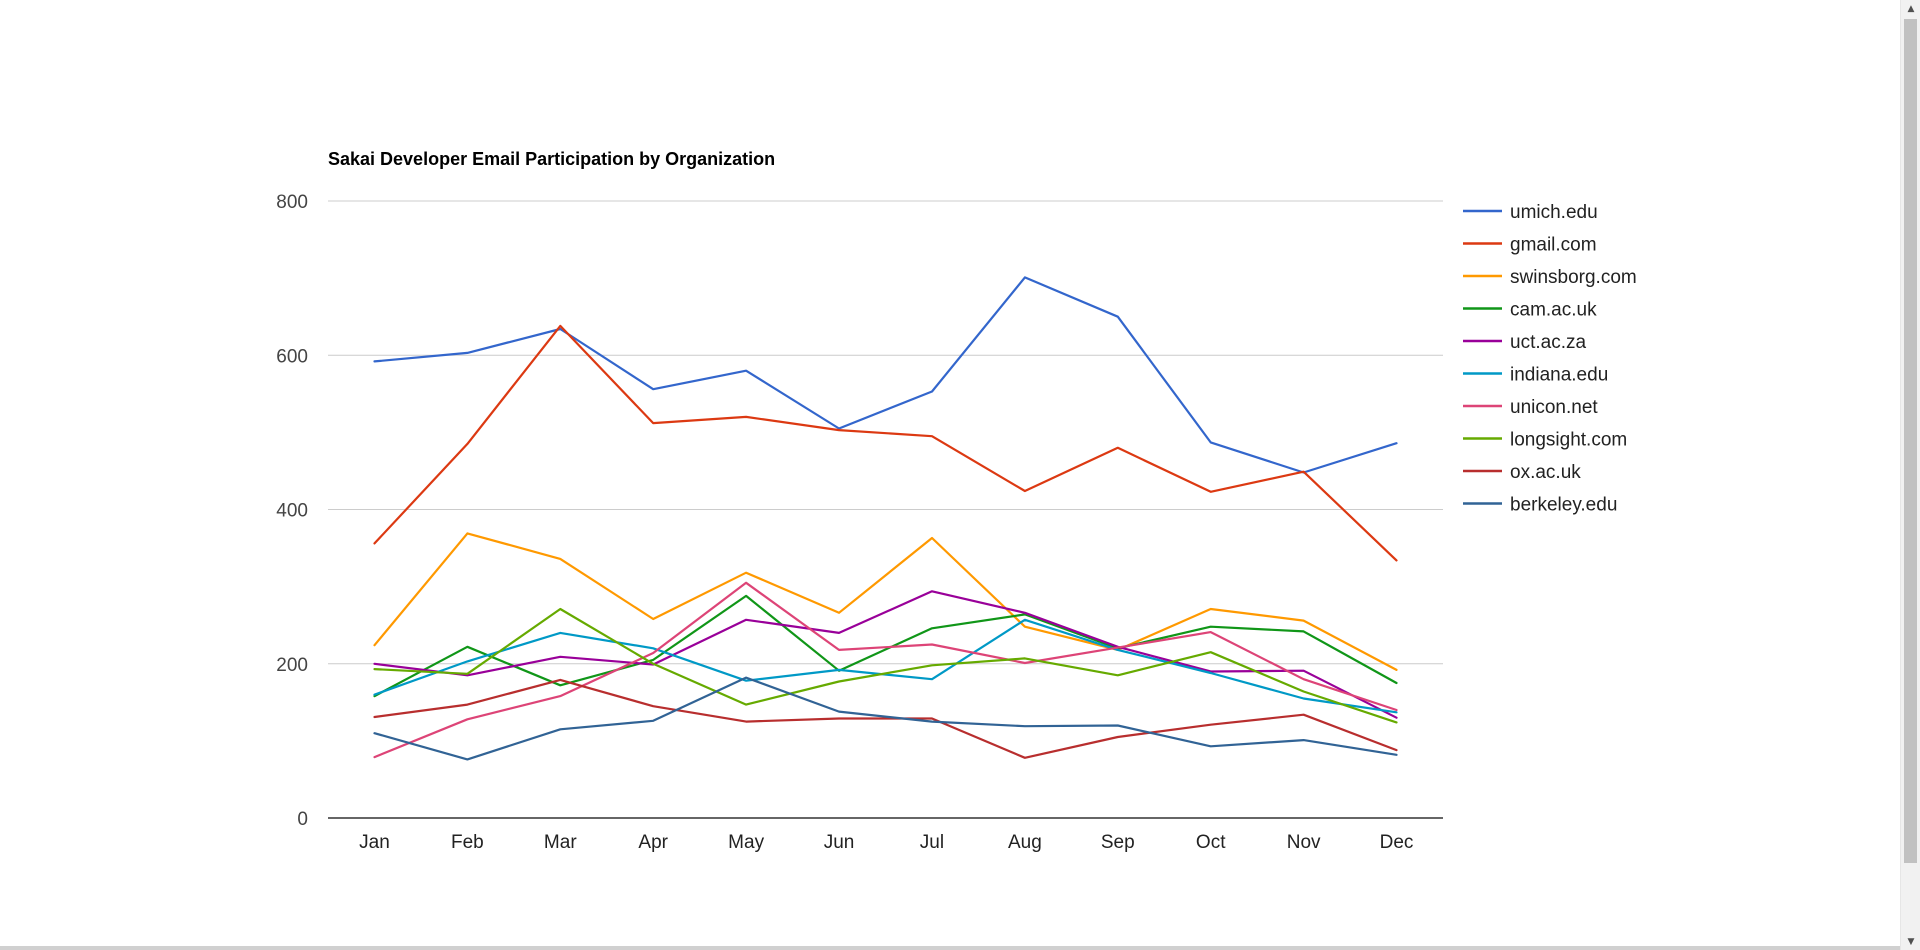 The image size is (1920, 950). I want to click on y-tick-label: 200, so click(292, 665).